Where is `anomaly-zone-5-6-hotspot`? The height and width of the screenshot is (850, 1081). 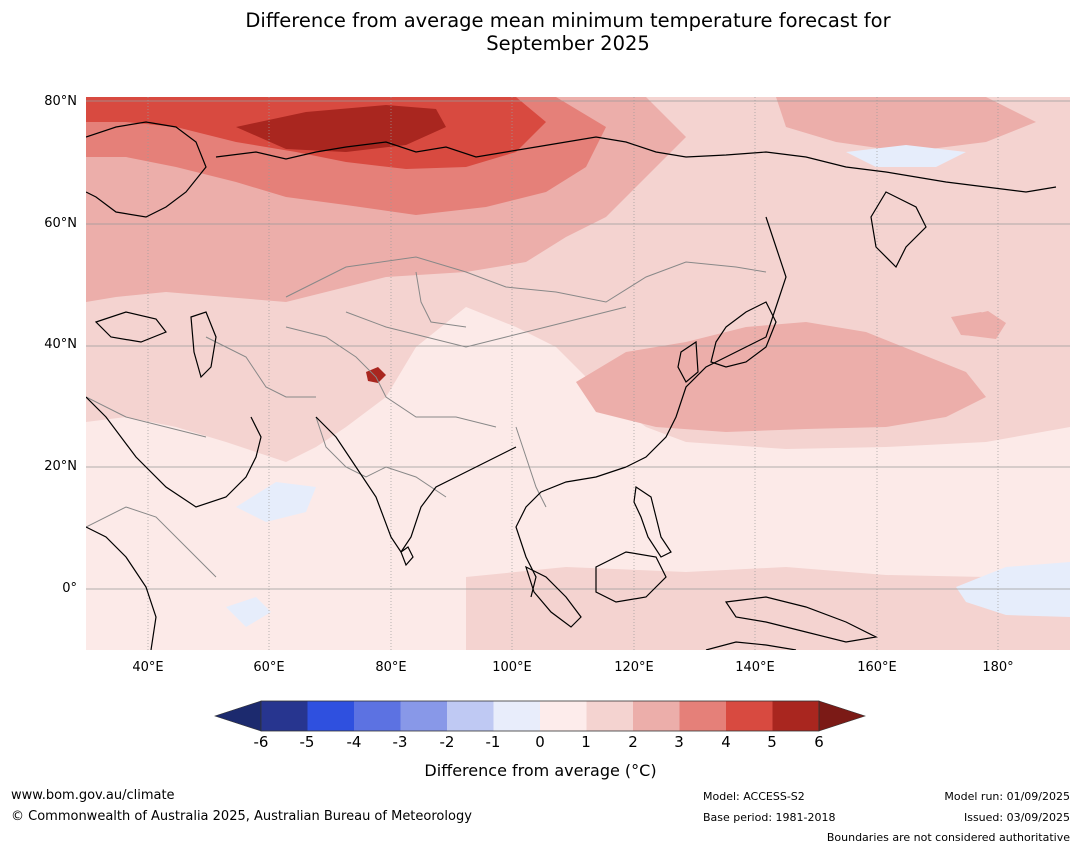 anomaly-zone-5-6-hotspot is located at coordinates (376, 375).